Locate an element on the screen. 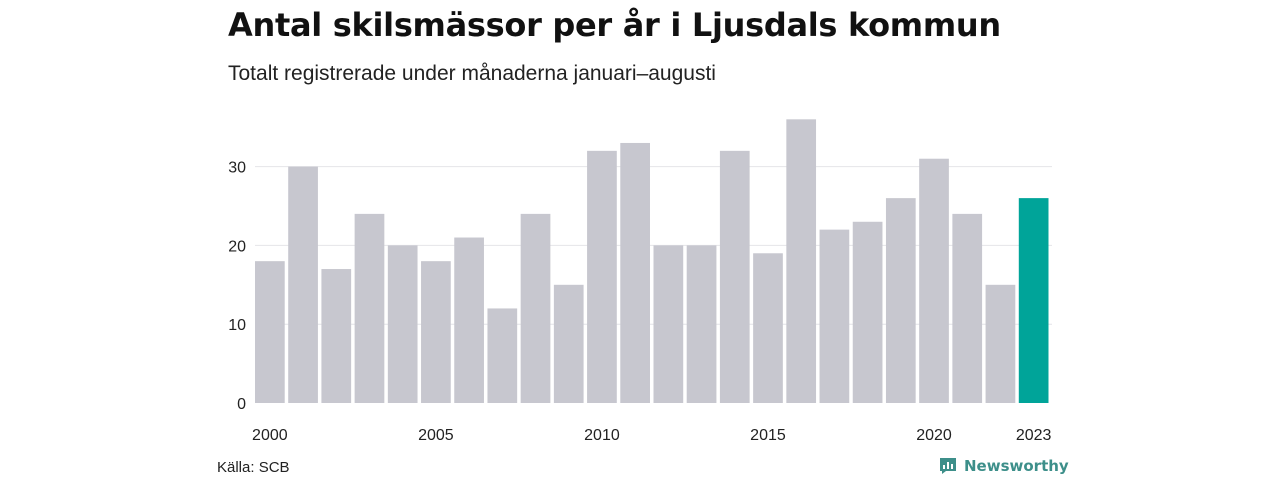 The height and width of the screenshot is (480, 1280). bar-2011 is located at coordinates (635, 272).